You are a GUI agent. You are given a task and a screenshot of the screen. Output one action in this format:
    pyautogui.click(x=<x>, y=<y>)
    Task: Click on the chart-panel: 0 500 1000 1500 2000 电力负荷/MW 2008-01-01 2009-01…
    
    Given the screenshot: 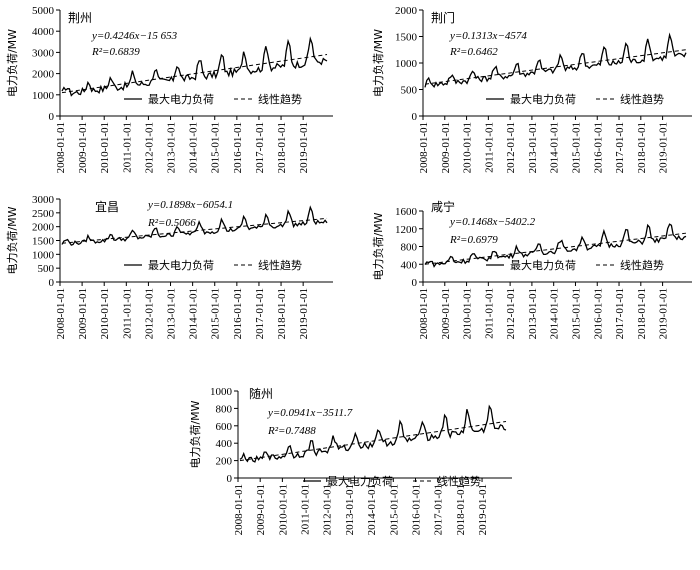 What is the action you would take?
    pyautogui.click(x=531, y=89)
    